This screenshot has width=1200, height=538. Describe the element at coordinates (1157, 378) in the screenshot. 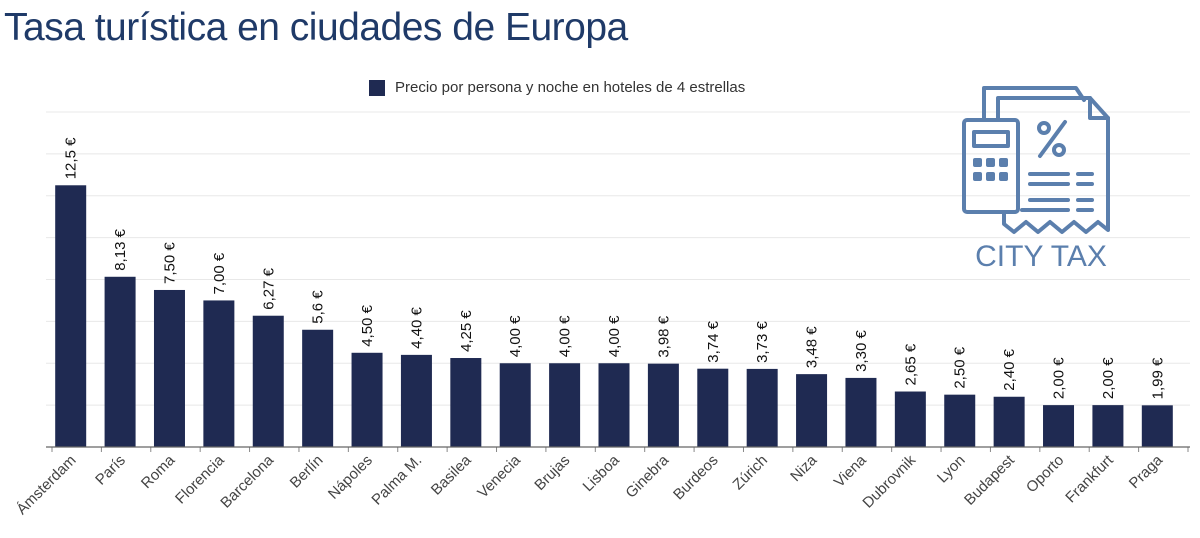

I see `data-label: 1,99 €` at that location.